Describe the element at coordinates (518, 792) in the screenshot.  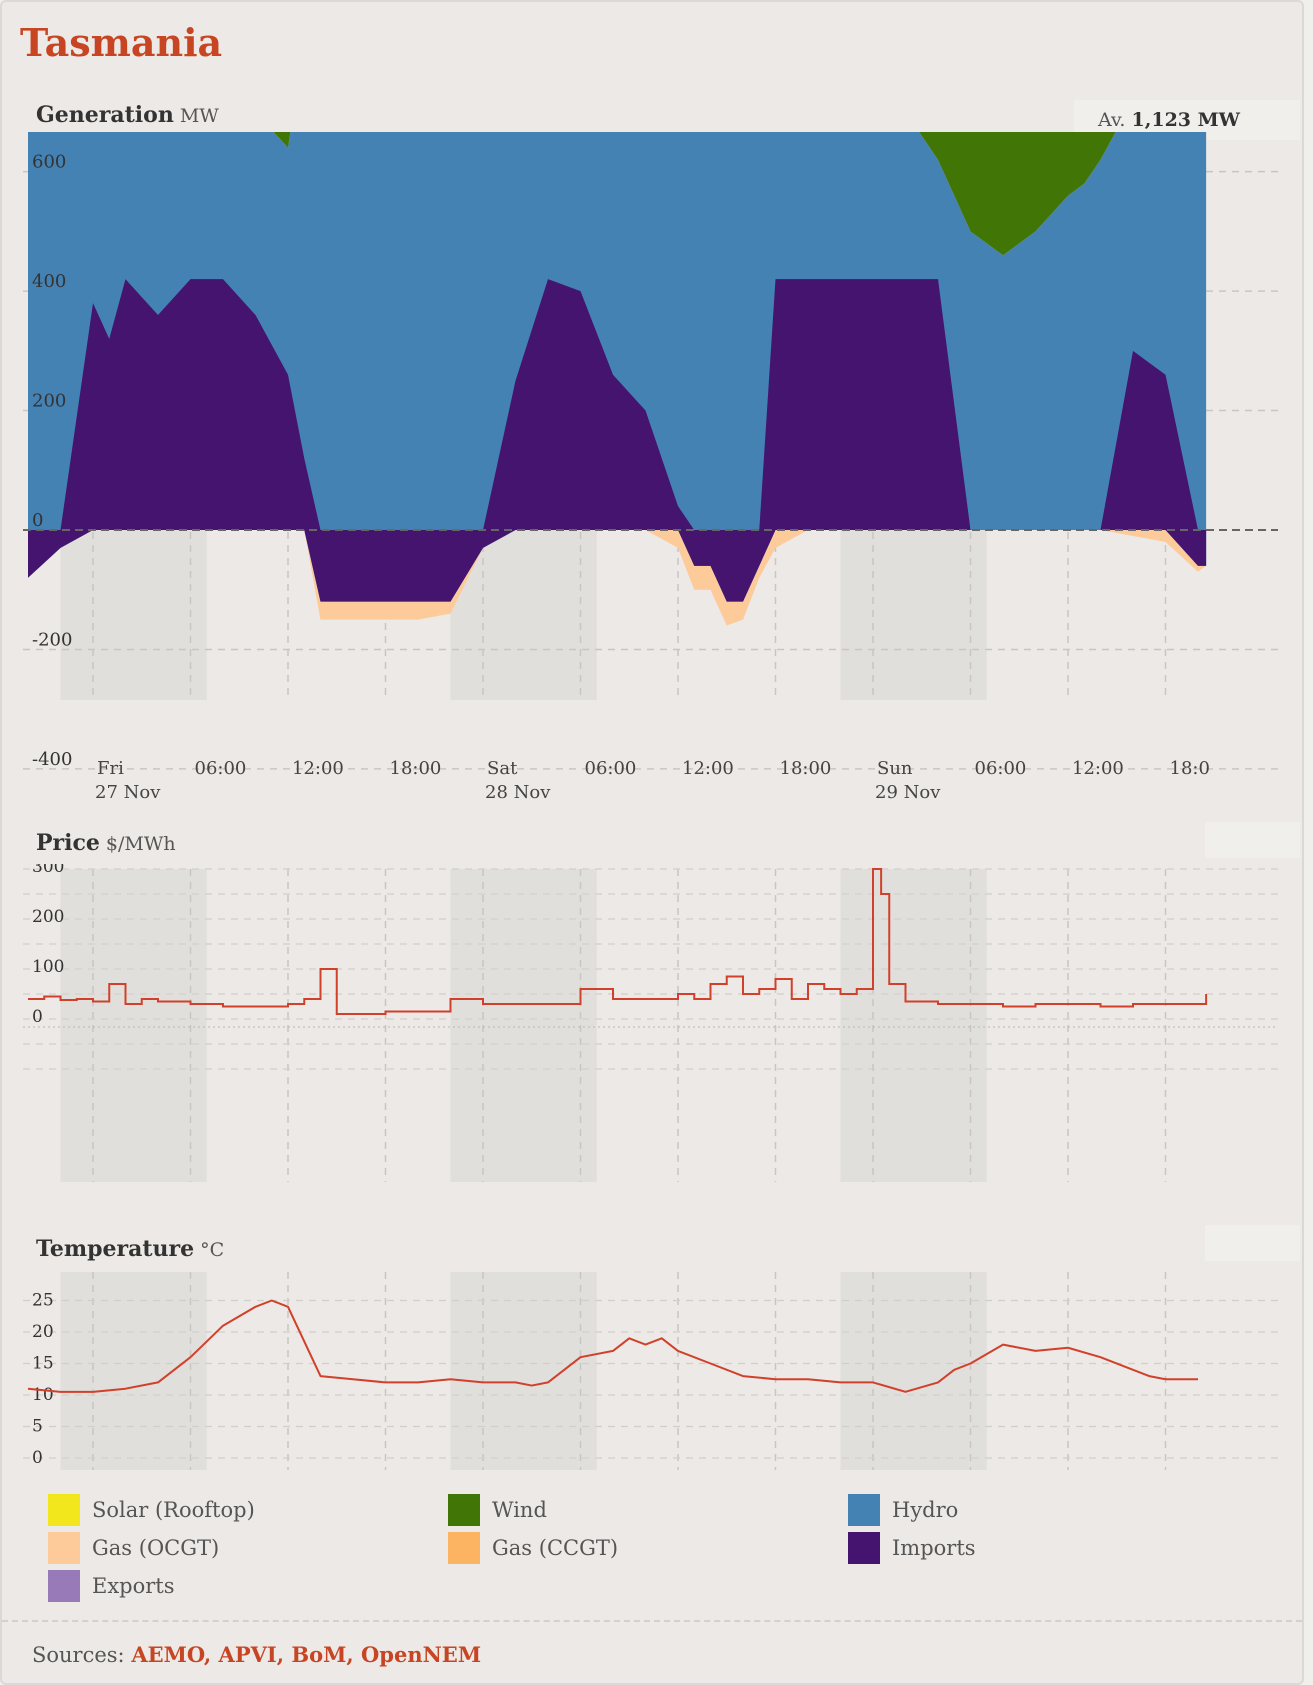
I see `generation-xtick-label-date: 28 Nov` at that location.